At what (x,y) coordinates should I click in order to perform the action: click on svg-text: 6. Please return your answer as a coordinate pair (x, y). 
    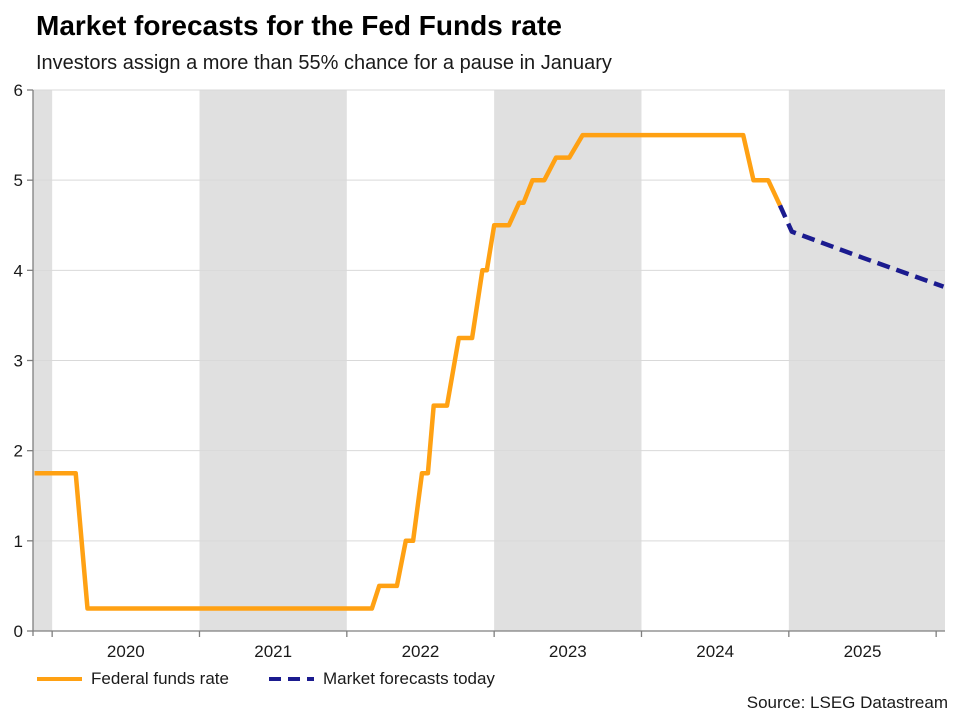
    Looking at the image, I should click on (18, 90).